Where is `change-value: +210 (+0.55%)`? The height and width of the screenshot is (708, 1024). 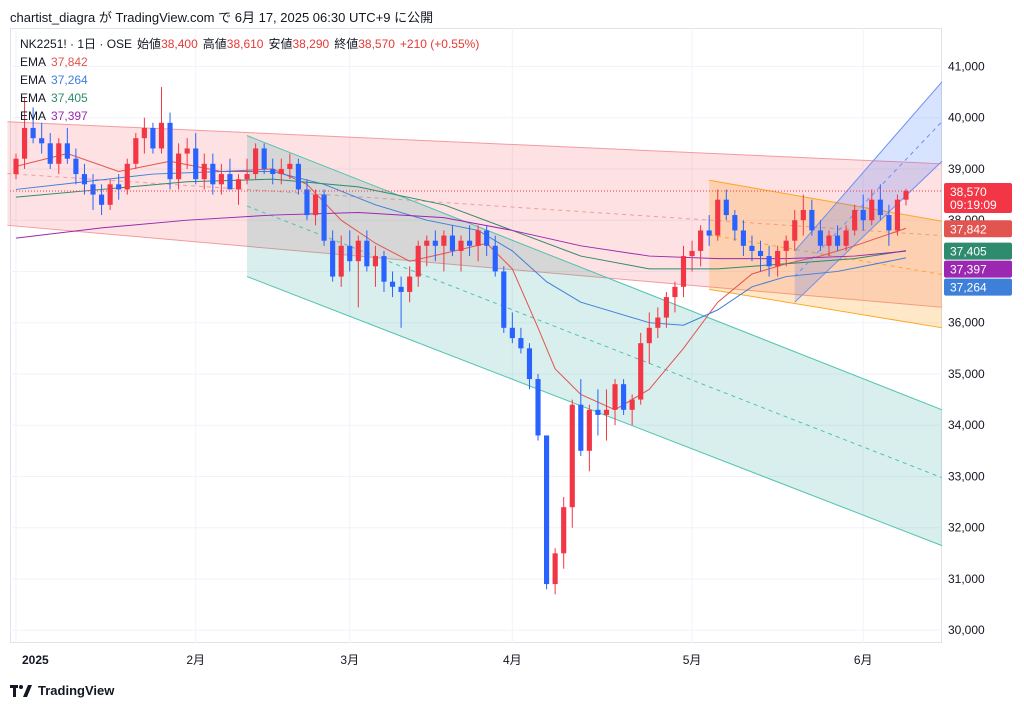
change-value: +210 (+0.55%) is located at coordinates (439, 44).